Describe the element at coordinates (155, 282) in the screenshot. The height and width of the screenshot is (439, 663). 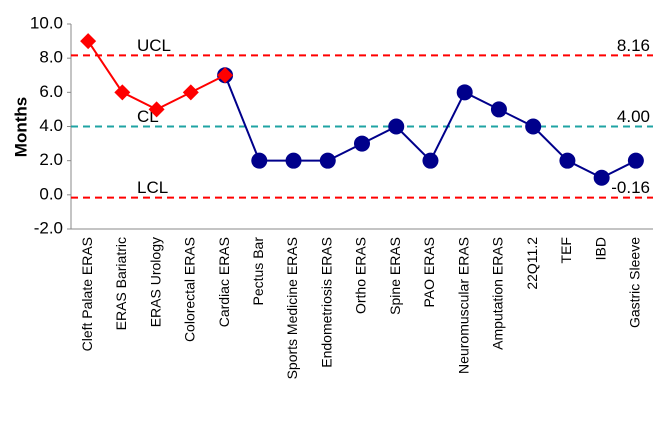
I see `x-tick-label: ERAS Urology` at that location.